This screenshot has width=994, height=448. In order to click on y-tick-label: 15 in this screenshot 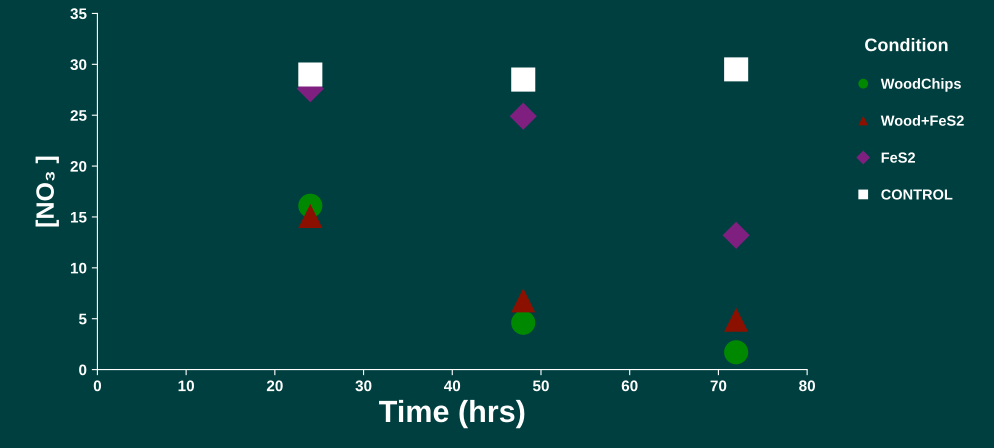, I will do `click(78, 217)`.